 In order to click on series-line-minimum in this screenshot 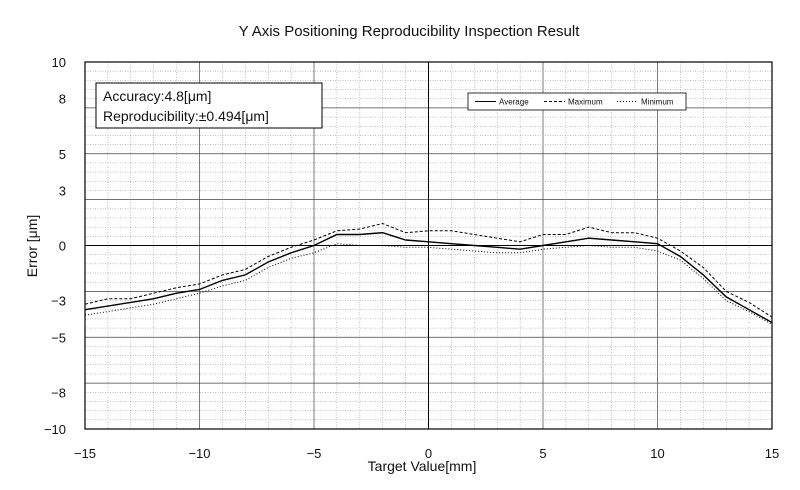, I will do `click(428, 284)`.